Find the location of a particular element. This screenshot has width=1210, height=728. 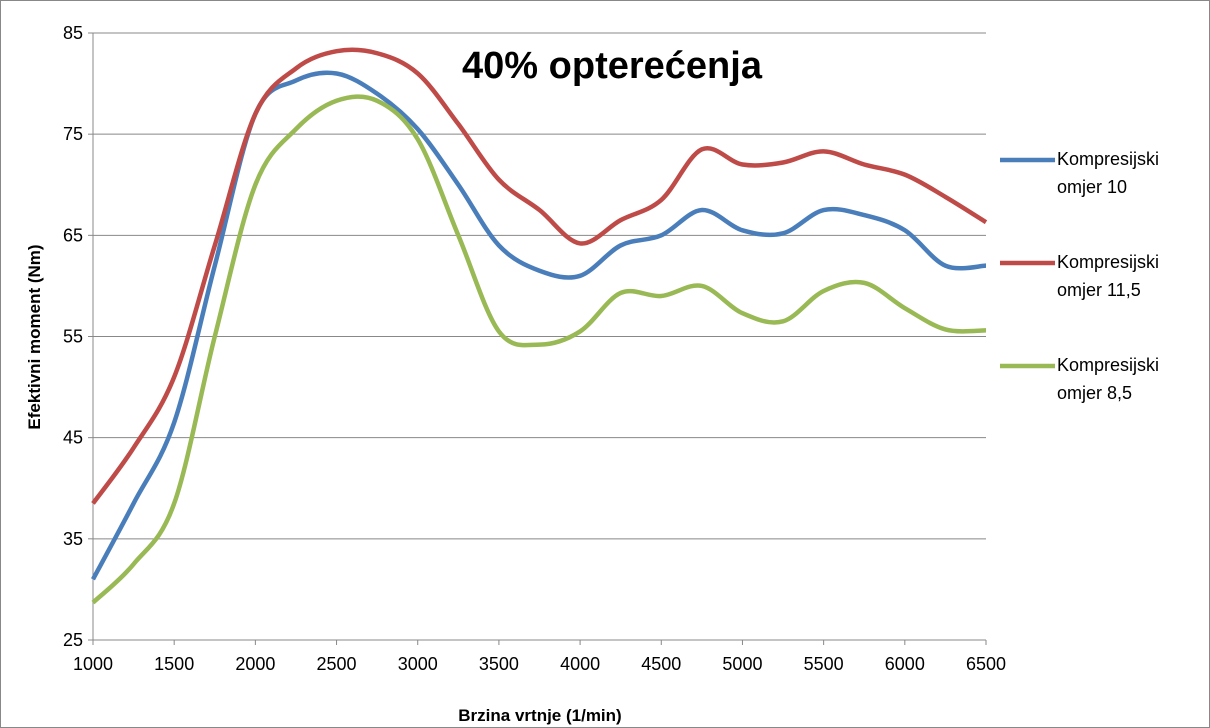

y-tick-label: 85 is located at coordinates (73, 33).